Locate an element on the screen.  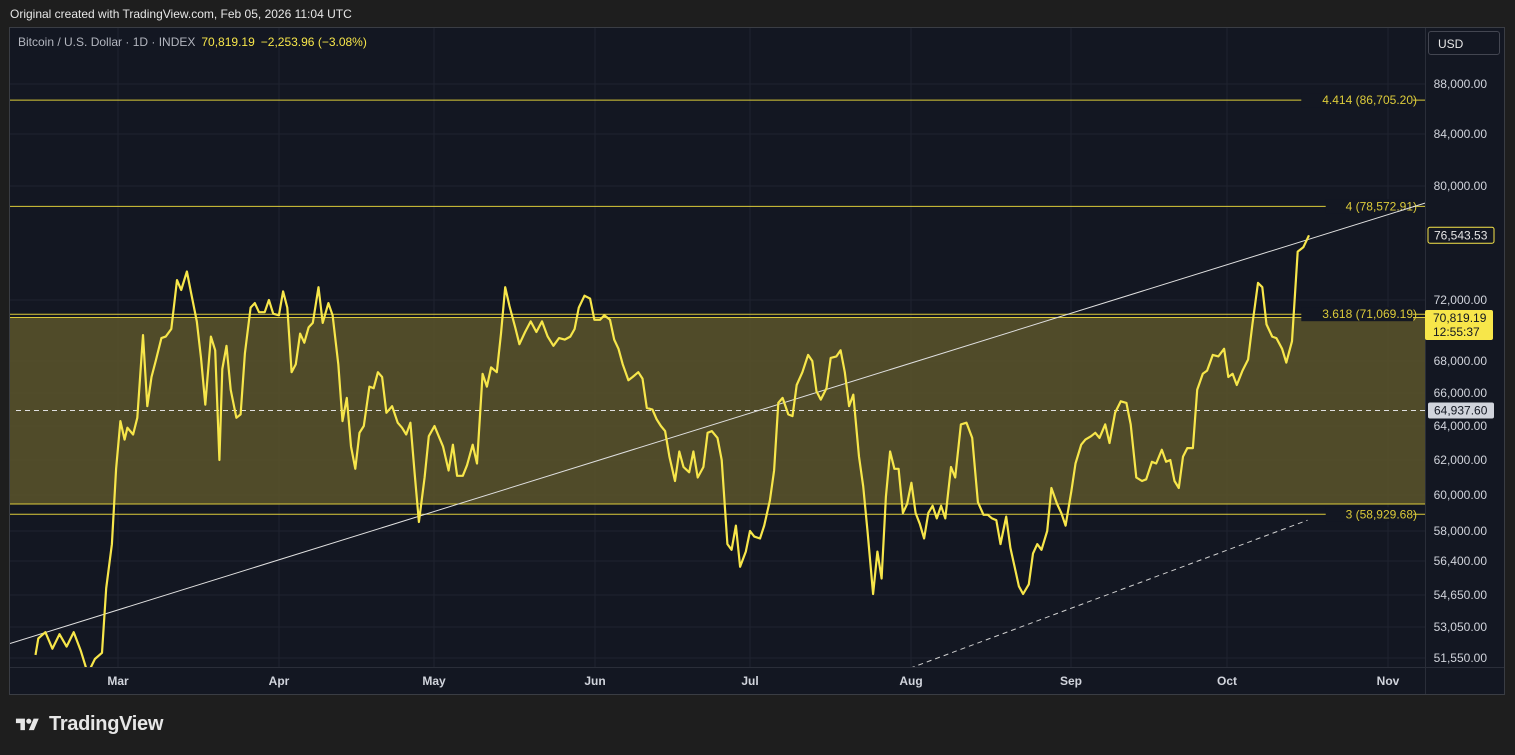
fib-level-label: 3.618 (71,069.19) is located at coordinates (1369, 314).